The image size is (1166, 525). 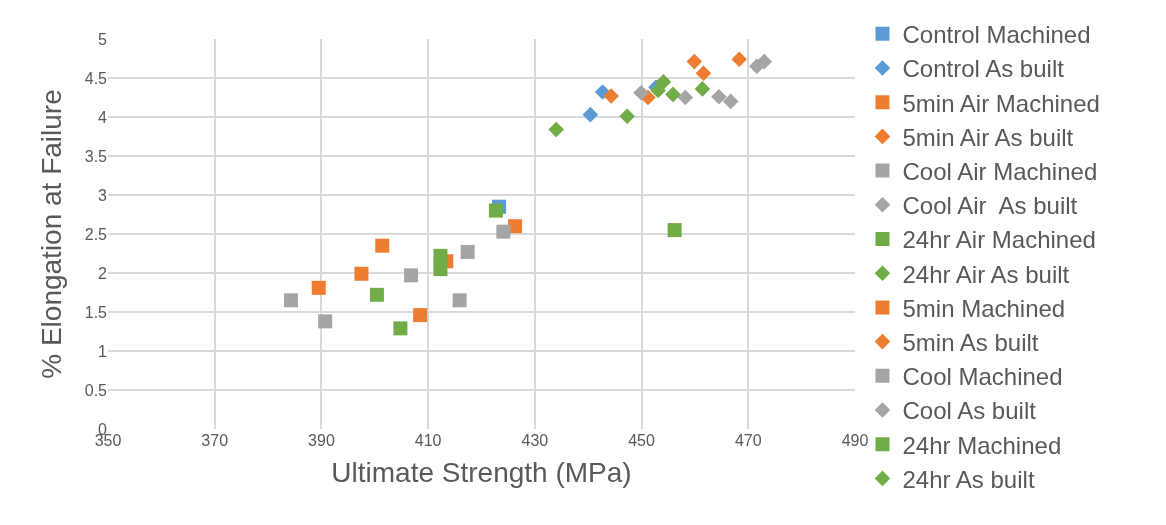 What do you see at coordinates (969, 411) in the screenshot?
I see `legend-label: Cool As built` at bounding box center [969, 411].